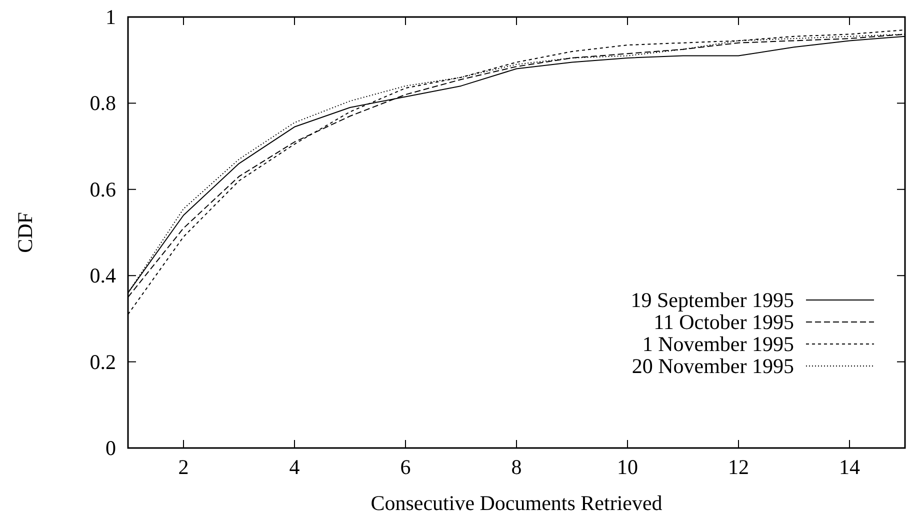 The width and height of the screenshot is (909, 516). I want to click on x-tick-label: 12, so click(738, 467).